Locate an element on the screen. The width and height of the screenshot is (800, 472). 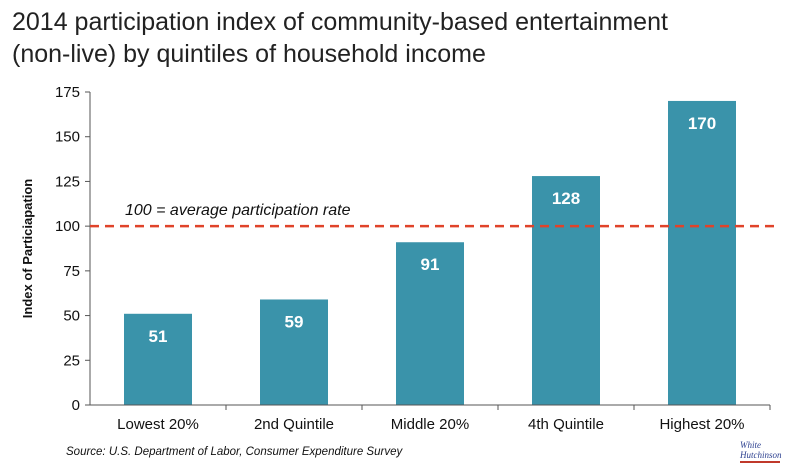
x-category-label: 2nd Quintile is located at coordinates (294, 424).